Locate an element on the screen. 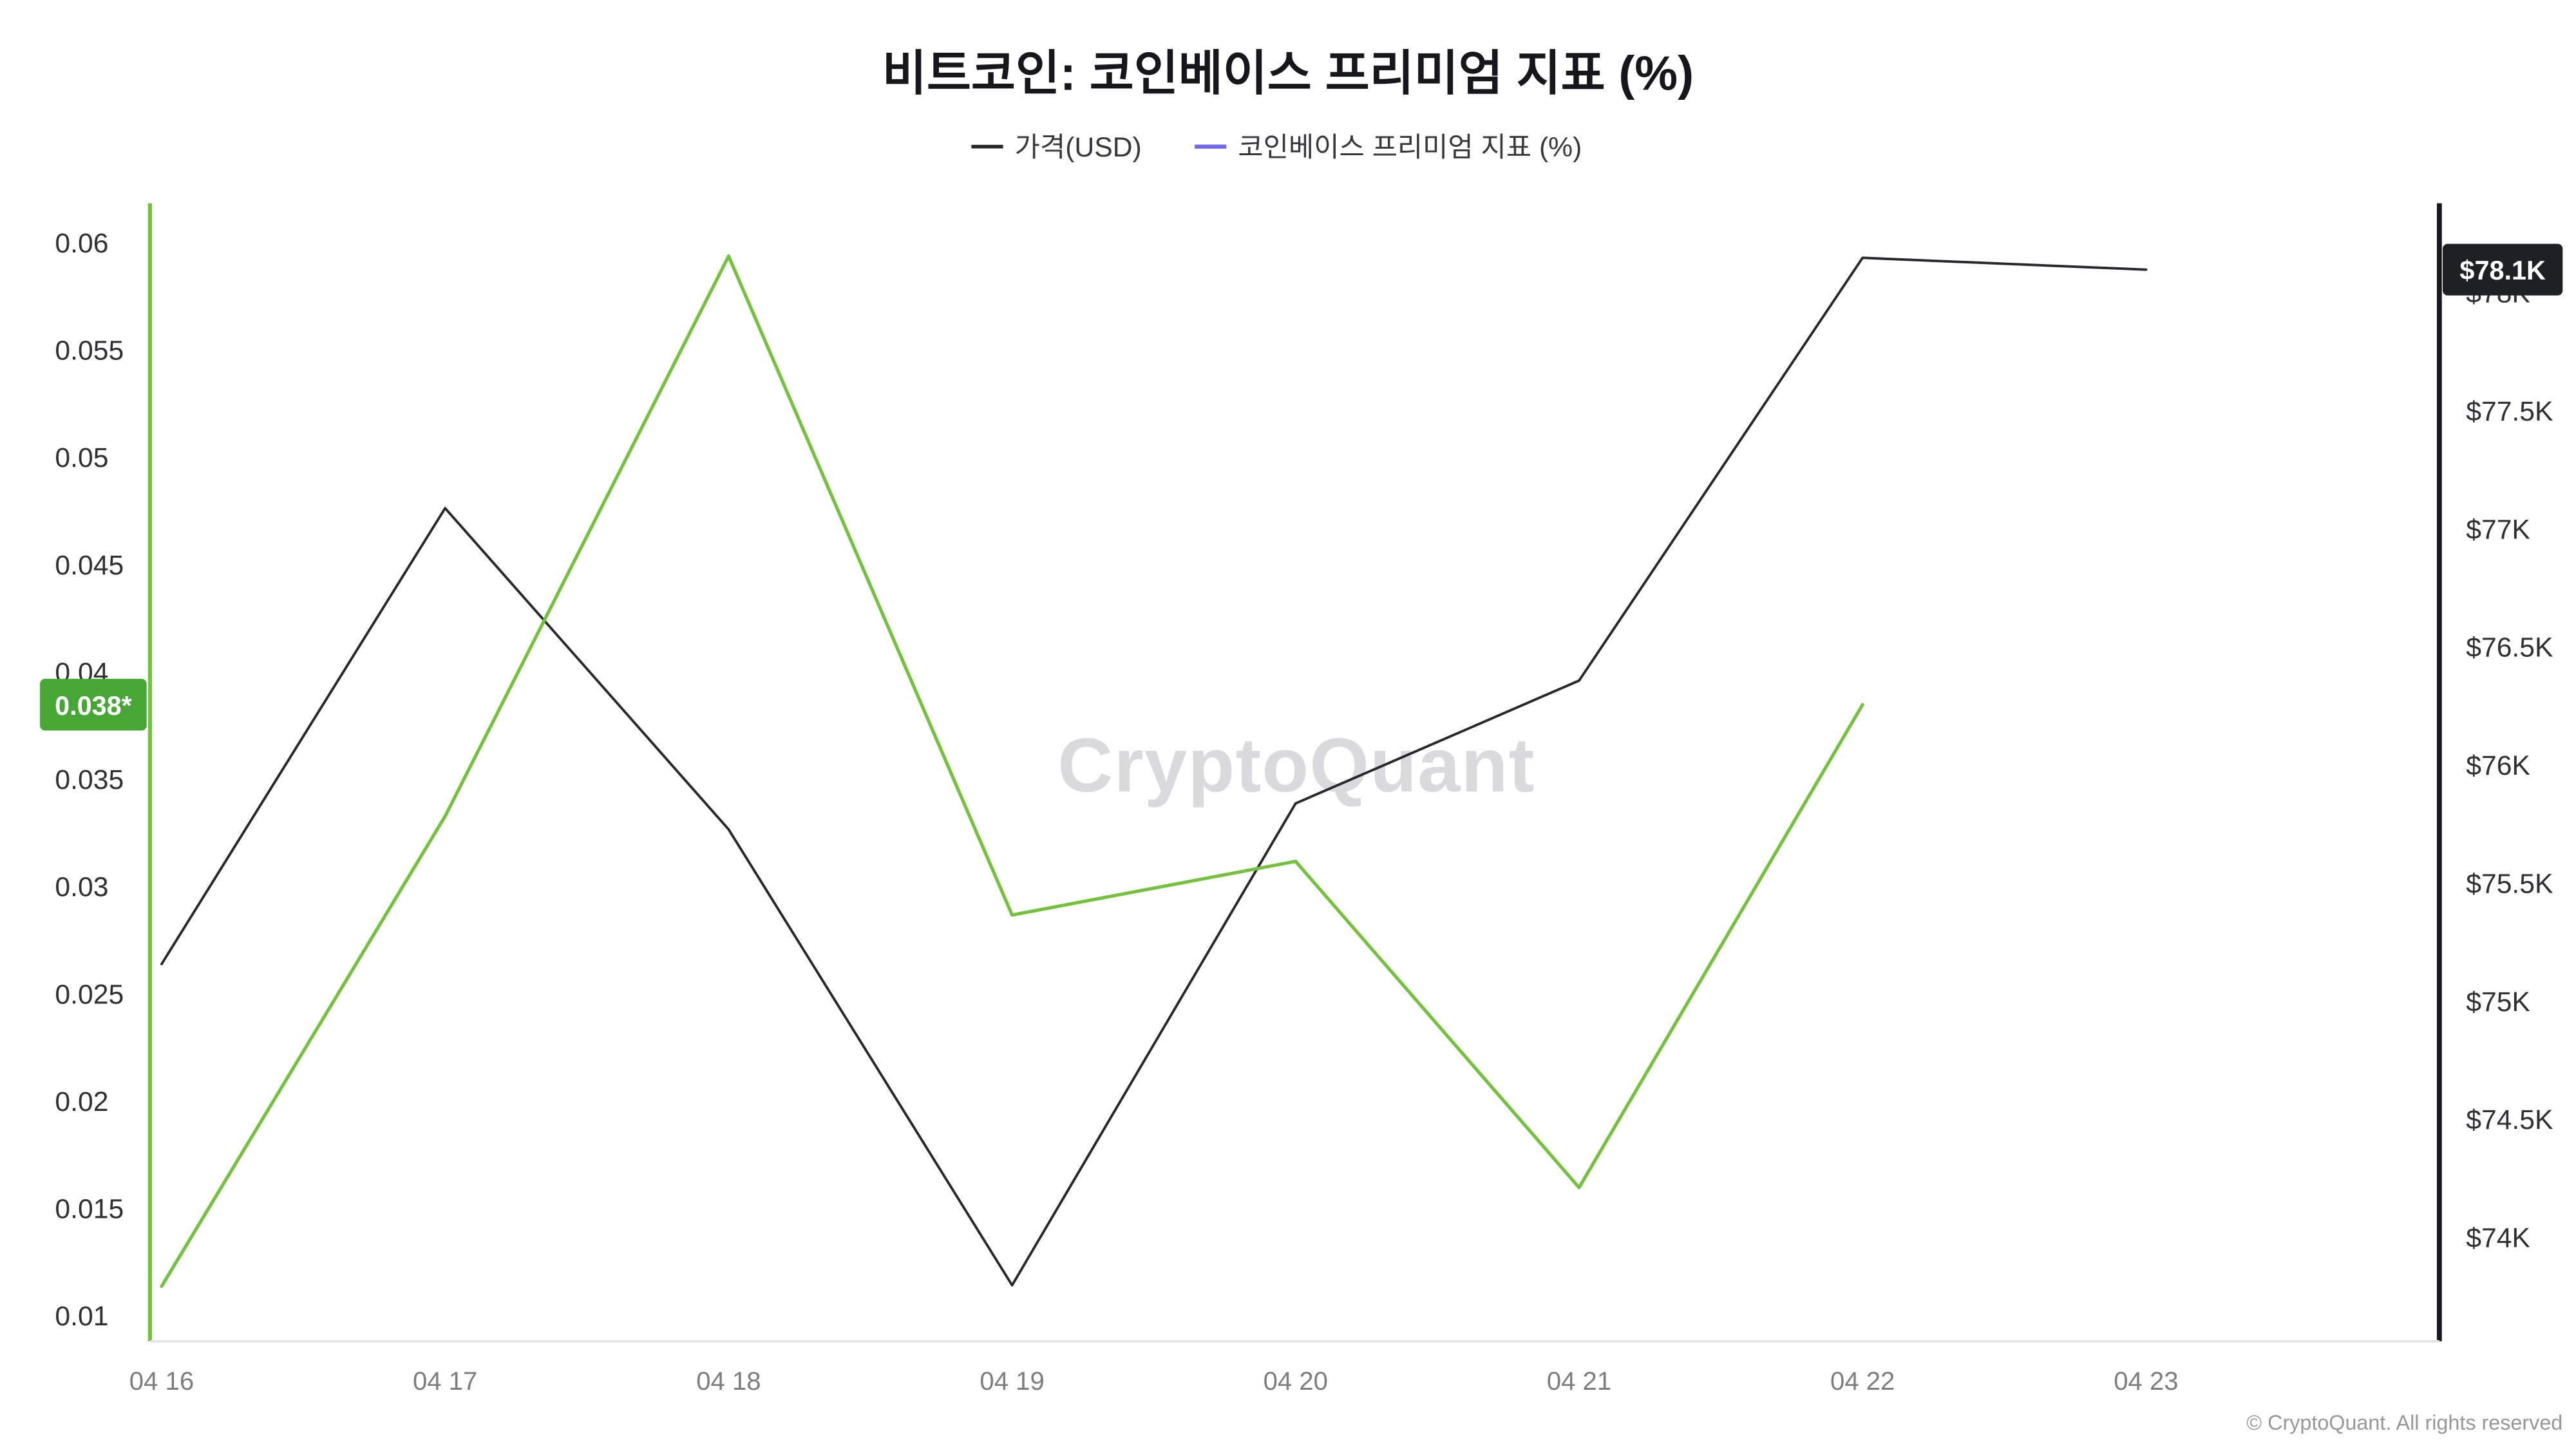  left-tick-label: 0.01 is located at coordinates (81, 1317).